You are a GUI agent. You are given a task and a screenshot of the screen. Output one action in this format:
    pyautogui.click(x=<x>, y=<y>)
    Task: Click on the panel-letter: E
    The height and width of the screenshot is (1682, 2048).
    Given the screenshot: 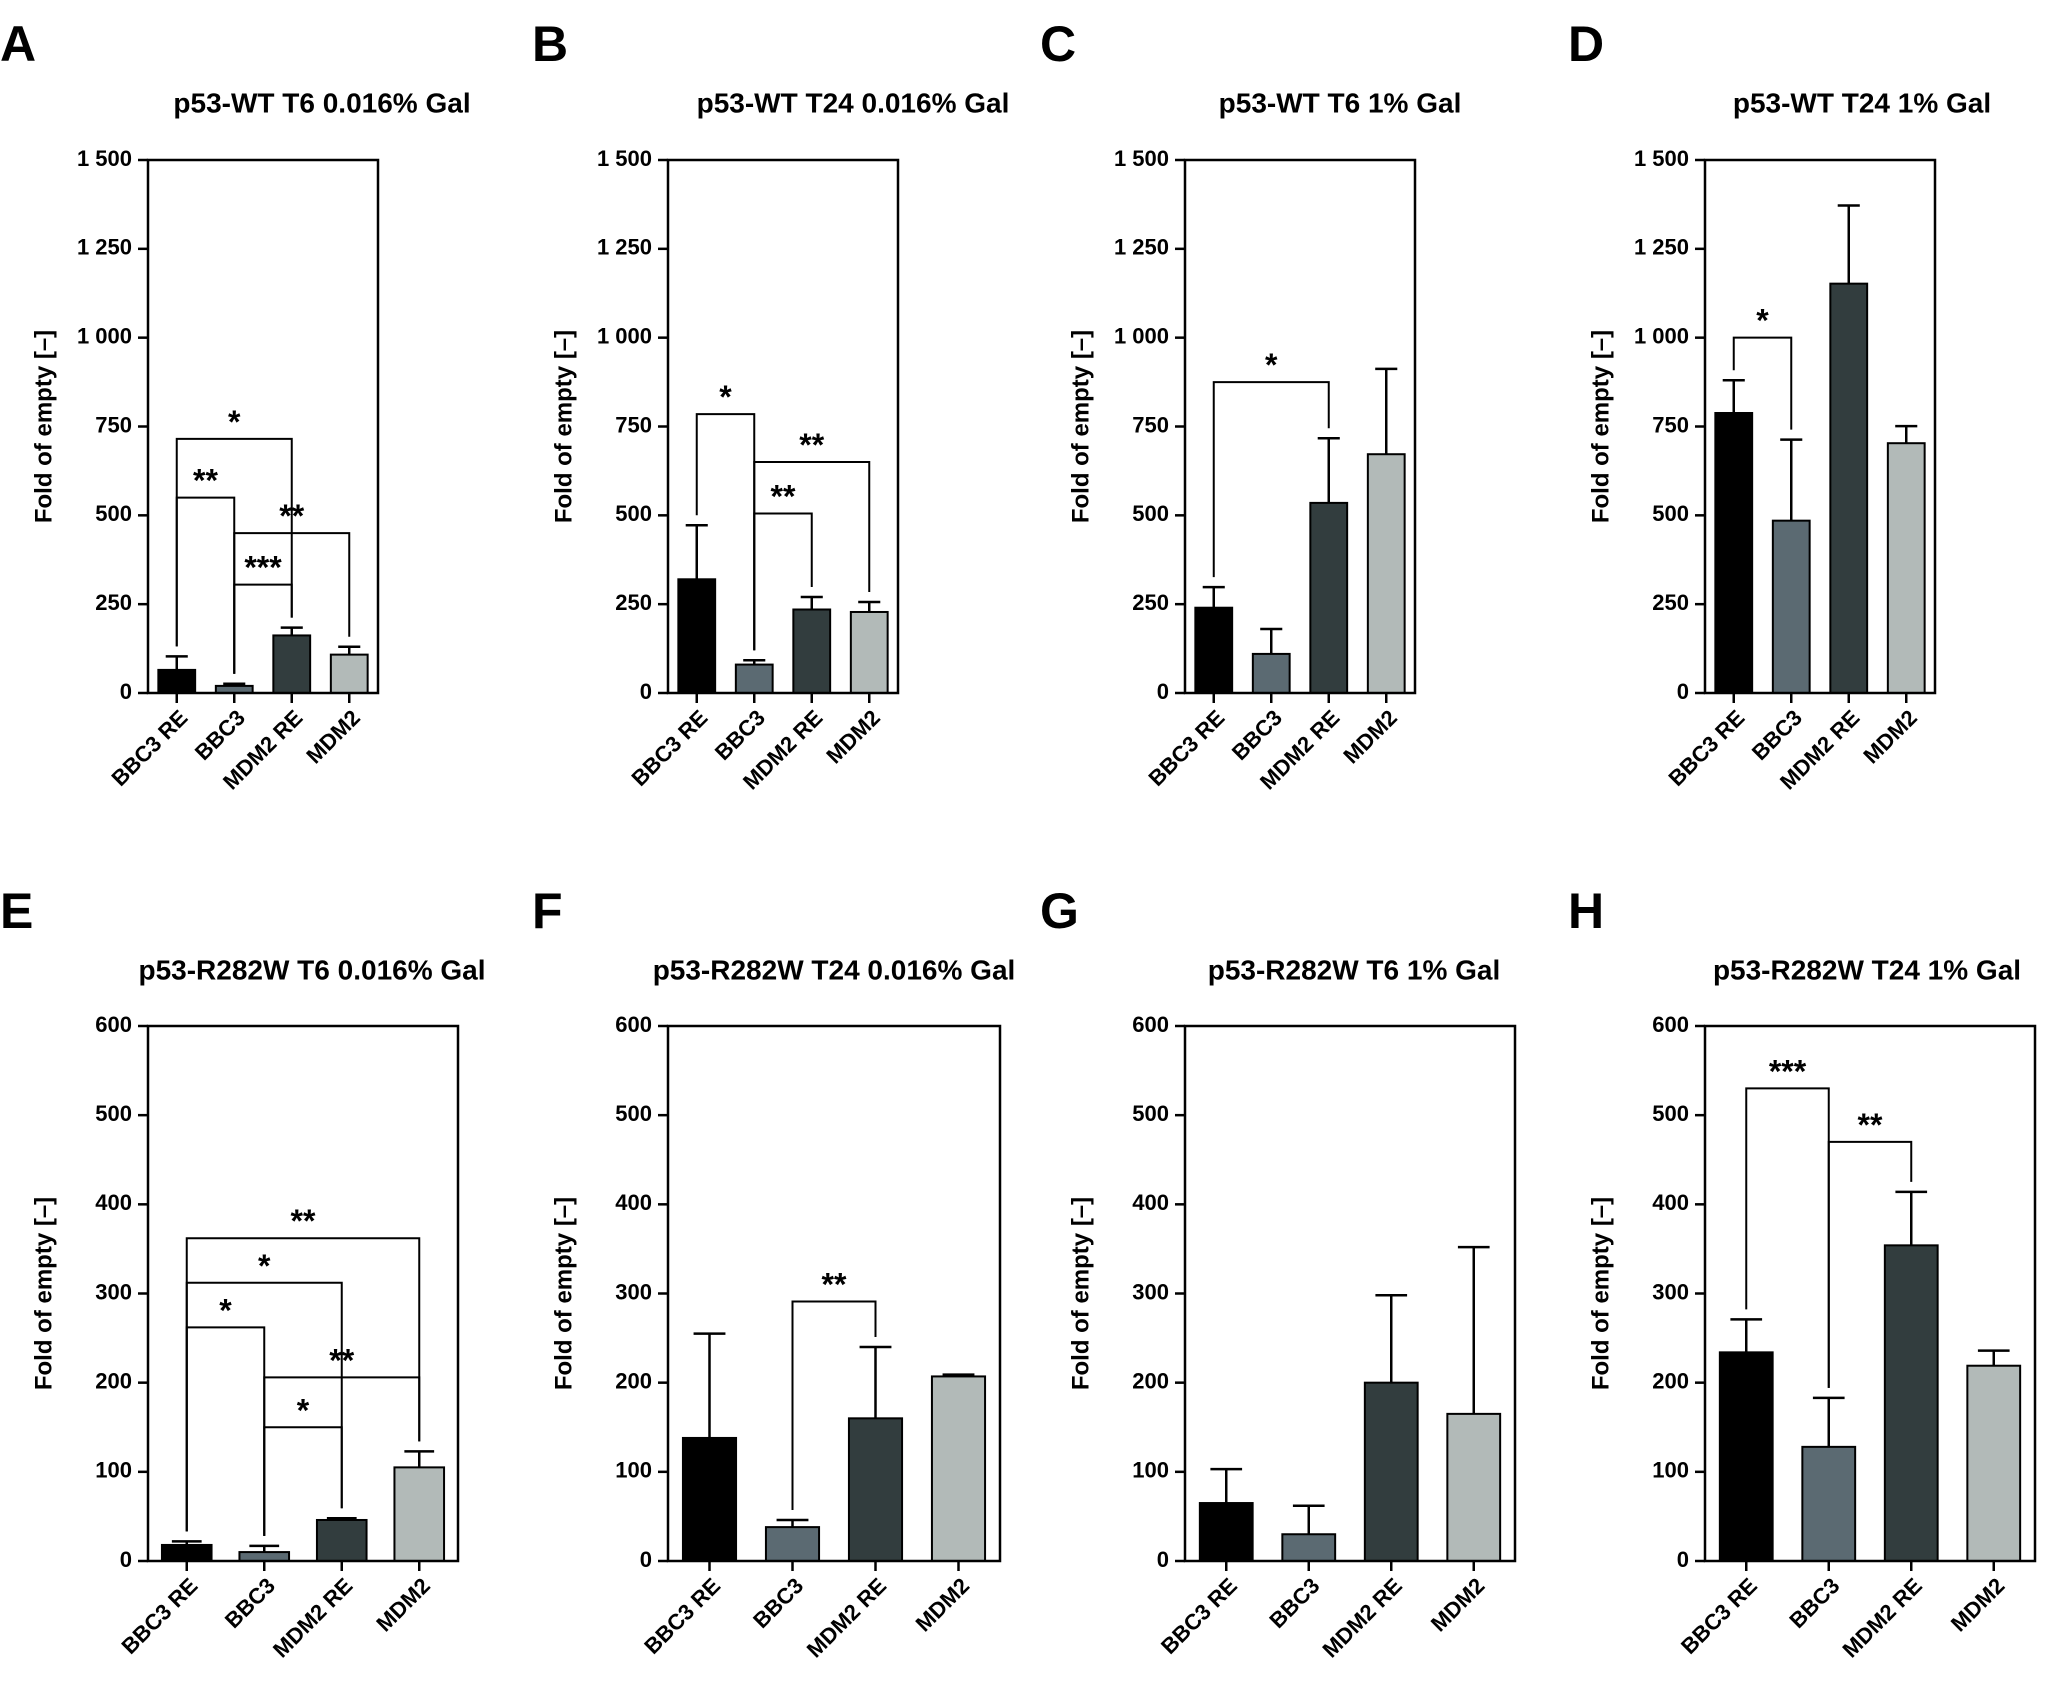 What is the action you would take?
    pyautogui.click(x=16, y=911)
    